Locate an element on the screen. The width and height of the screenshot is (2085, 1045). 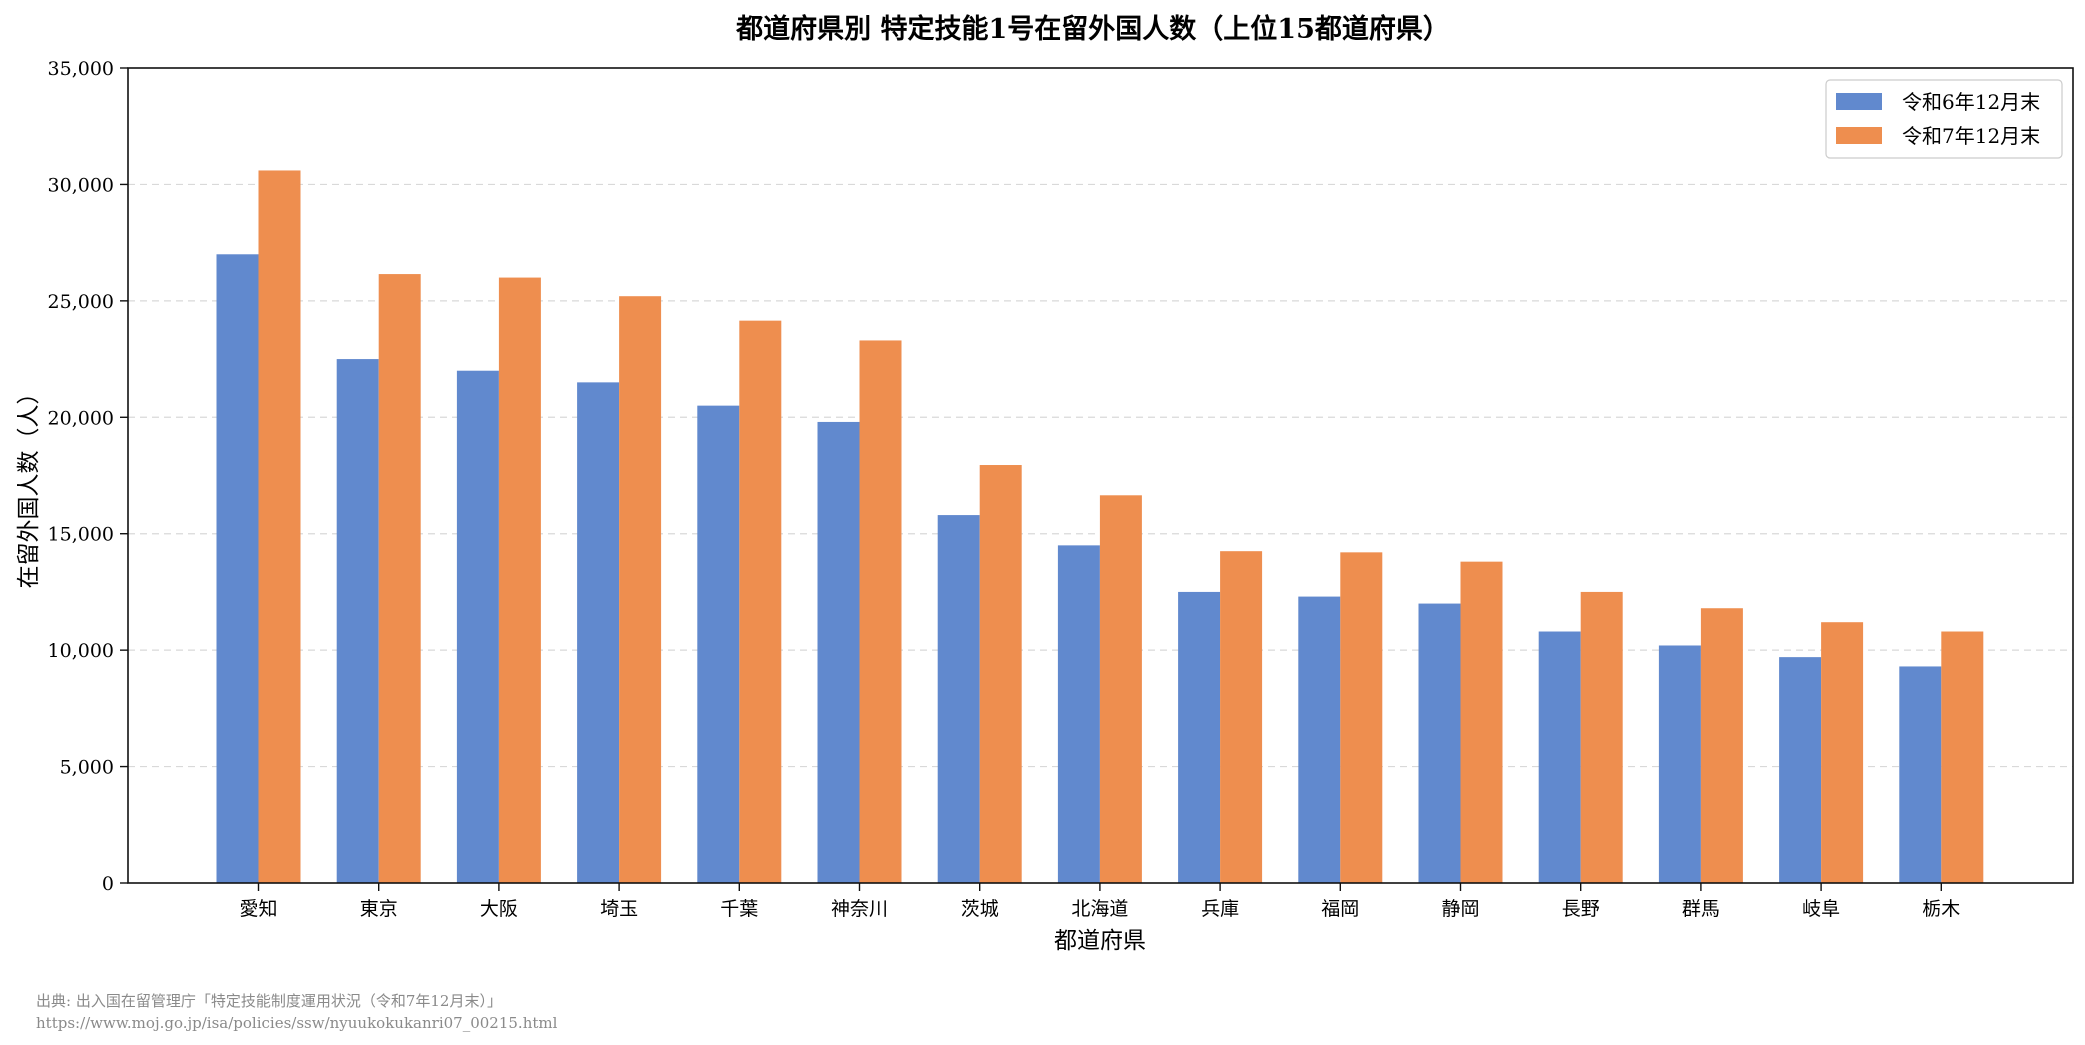
x-tick-label: 岐阜 is located at coordinates (1821, 909).